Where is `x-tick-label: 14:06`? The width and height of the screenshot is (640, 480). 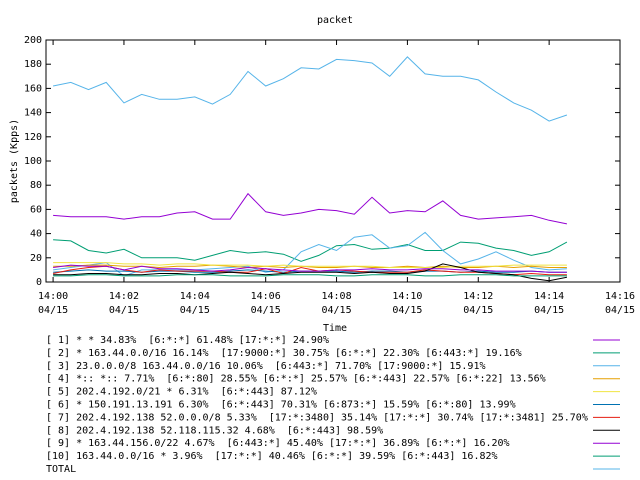
x-tick-label: 14:06 is located at coordinates (266, 296).